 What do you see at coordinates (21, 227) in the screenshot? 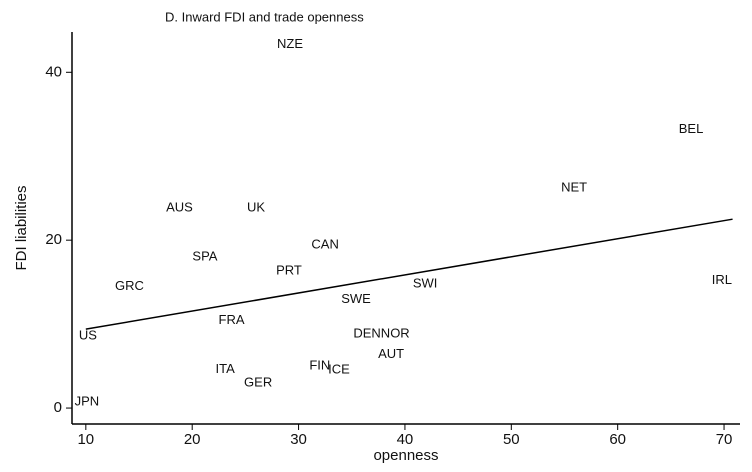
I see `y-axis-label: FDI liabilities` at bounding box center [21, 227].